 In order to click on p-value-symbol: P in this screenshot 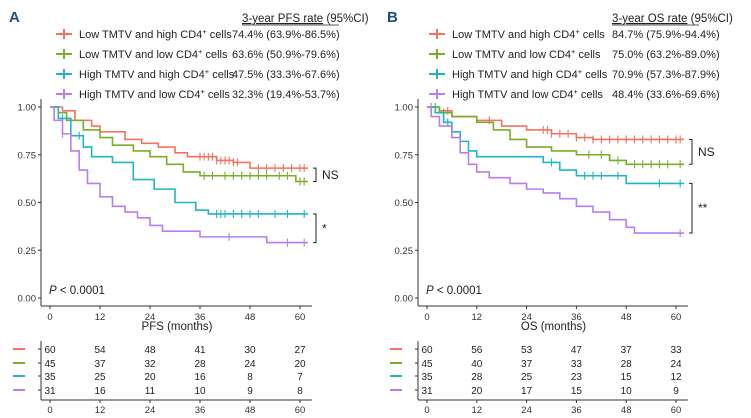, I will do `click(430, 291)`.